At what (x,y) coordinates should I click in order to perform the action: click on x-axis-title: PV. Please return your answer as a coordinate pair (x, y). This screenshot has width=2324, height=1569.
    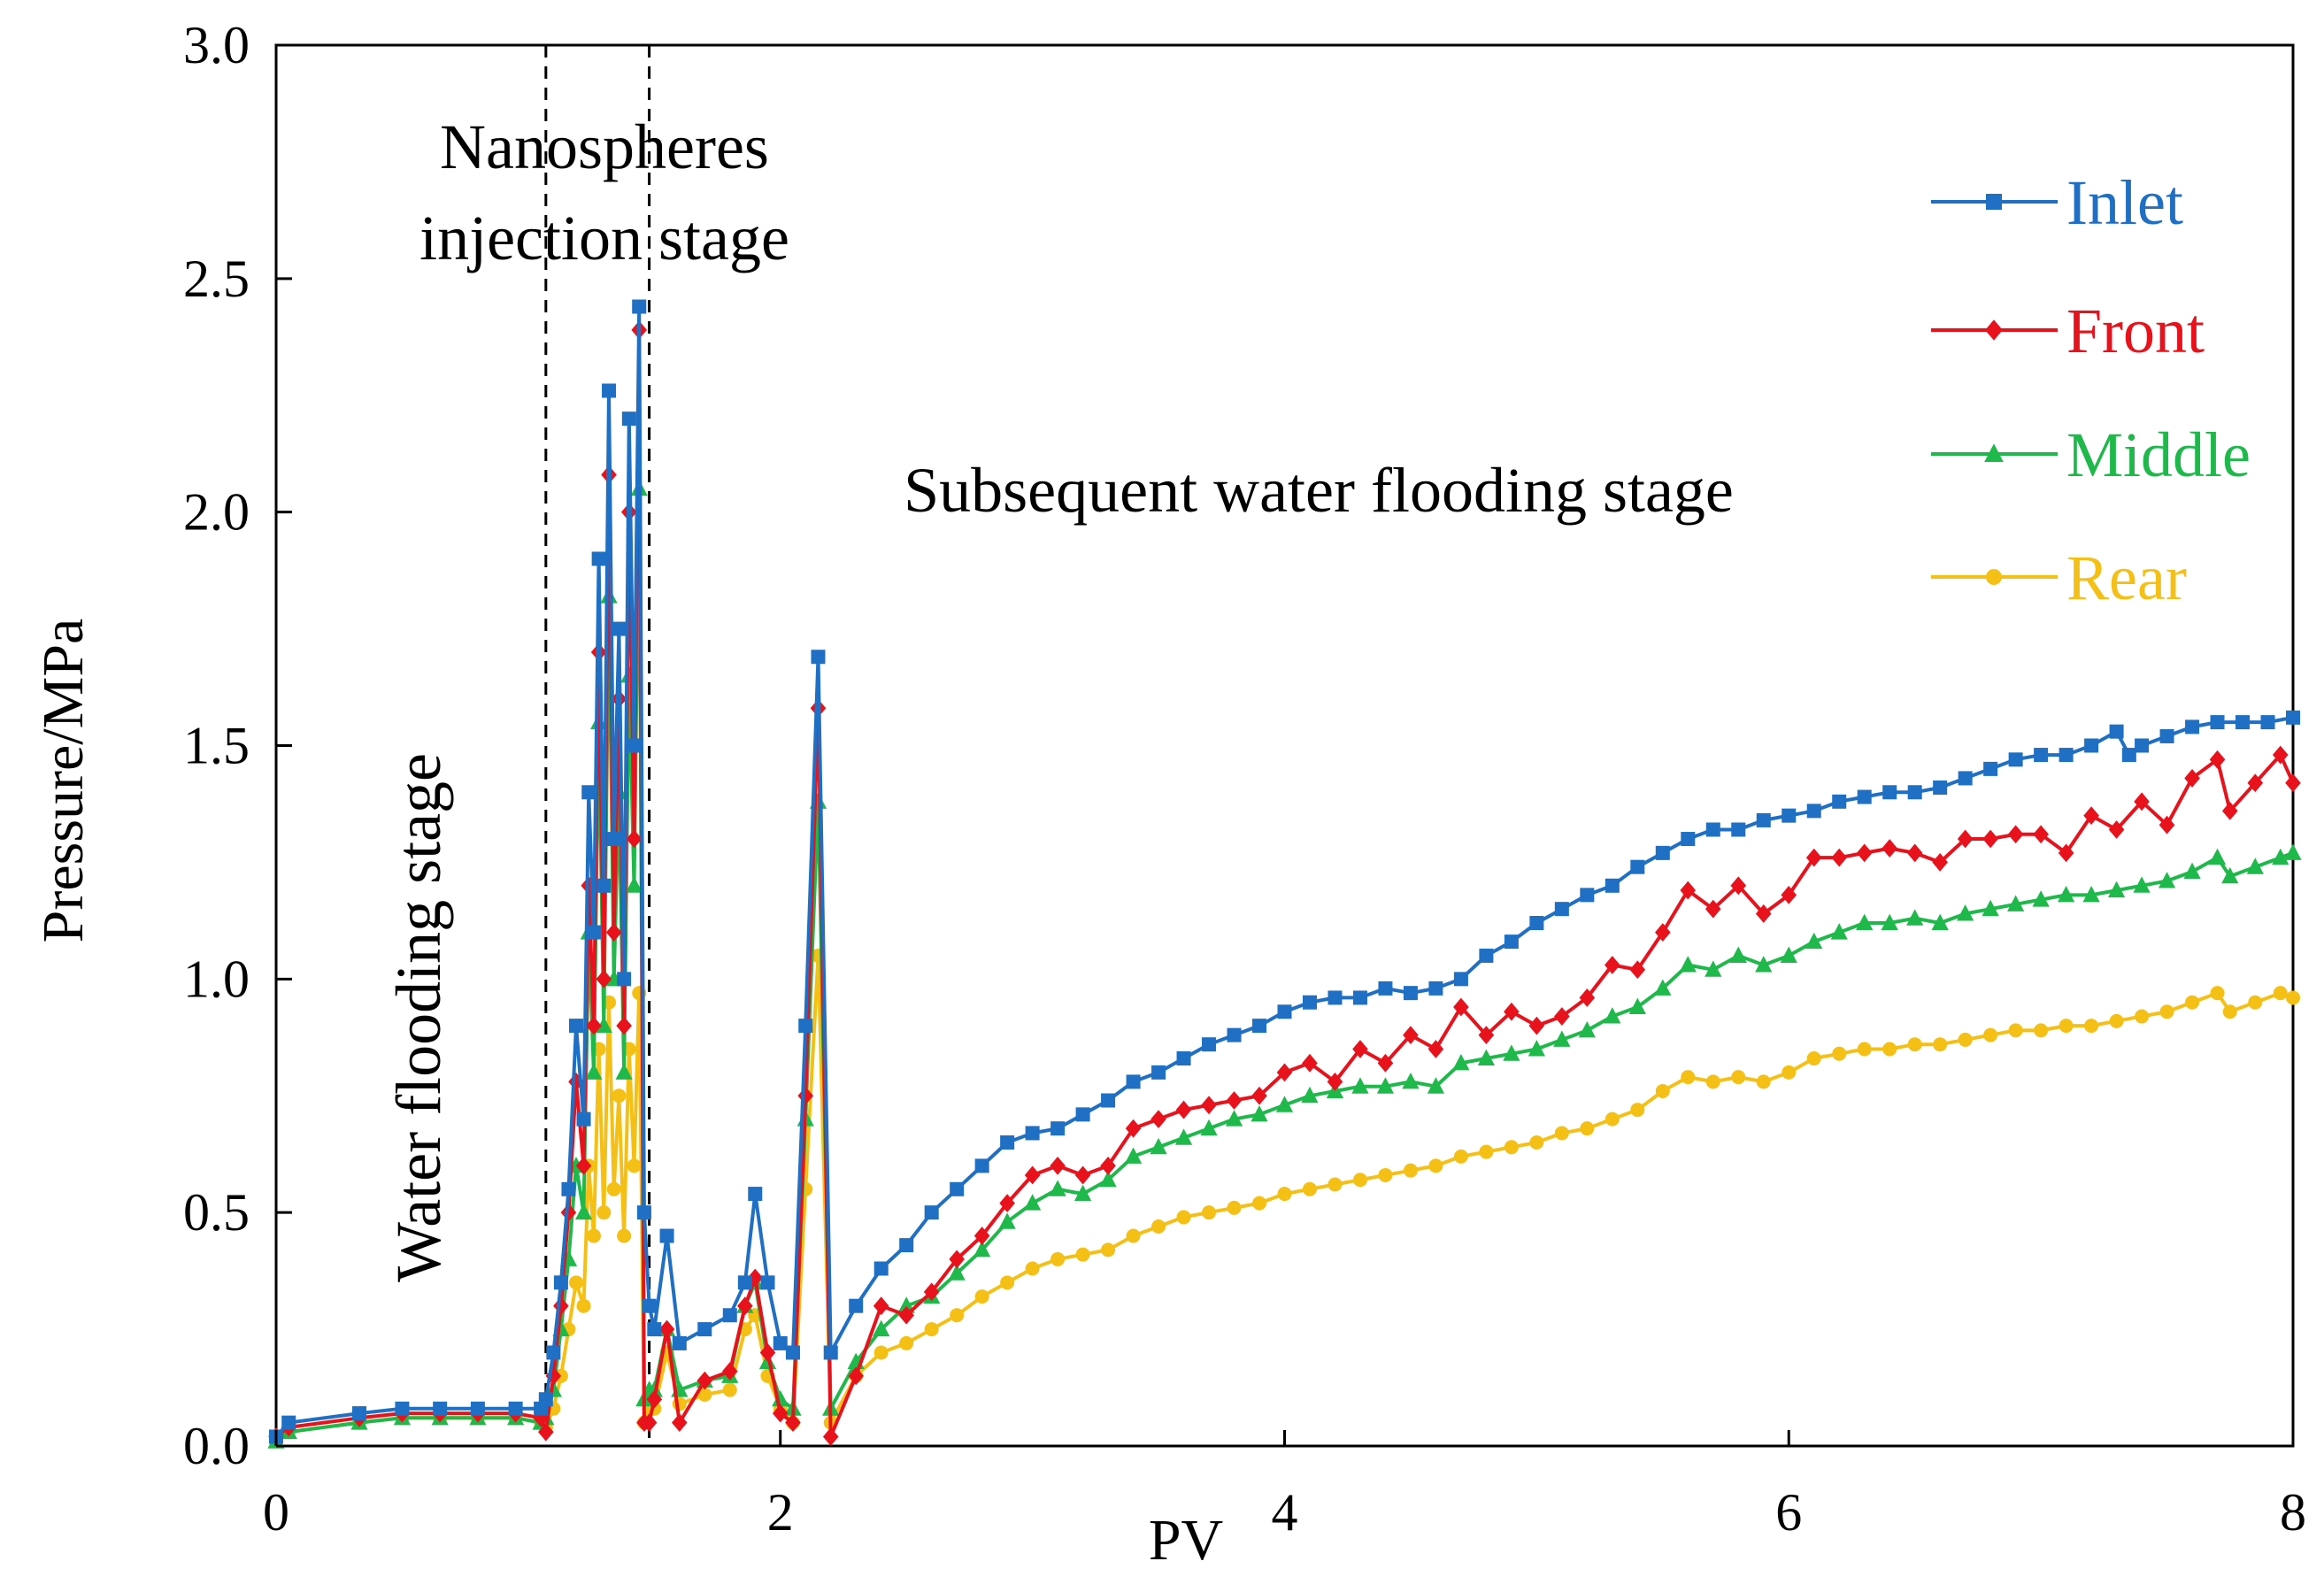
    Looking at the image, I should click on (1186, 1538).